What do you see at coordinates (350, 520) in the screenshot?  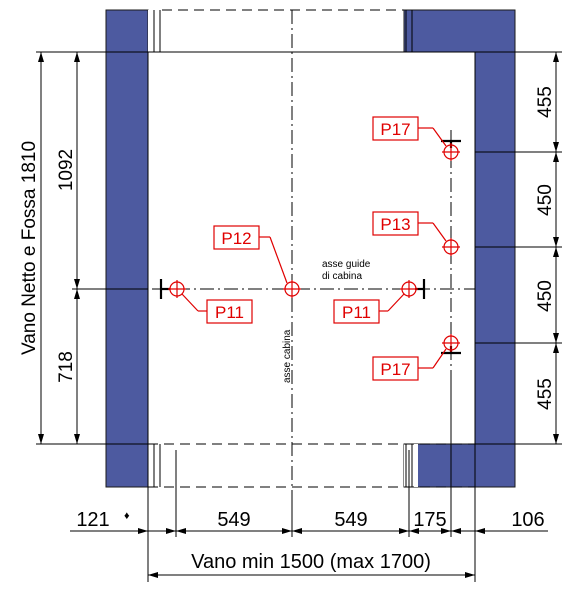 I see `bottom-dim-549-right: 549` at bounding box center [350, 520].